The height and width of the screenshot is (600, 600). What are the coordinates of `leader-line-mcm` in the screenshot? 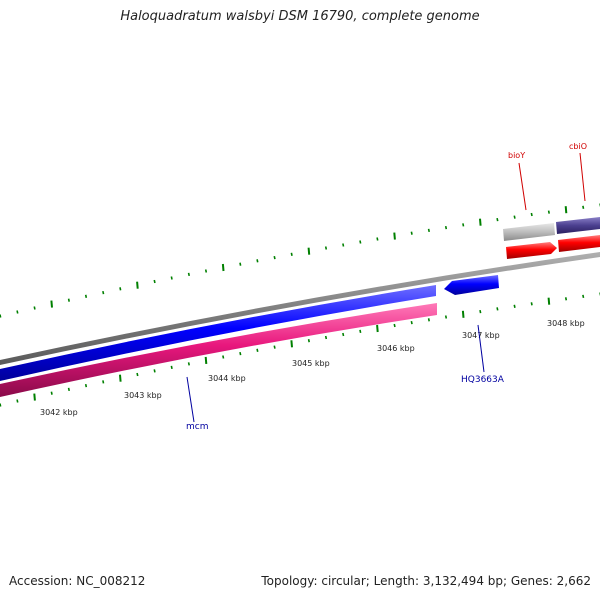 It's located at (190, 399).